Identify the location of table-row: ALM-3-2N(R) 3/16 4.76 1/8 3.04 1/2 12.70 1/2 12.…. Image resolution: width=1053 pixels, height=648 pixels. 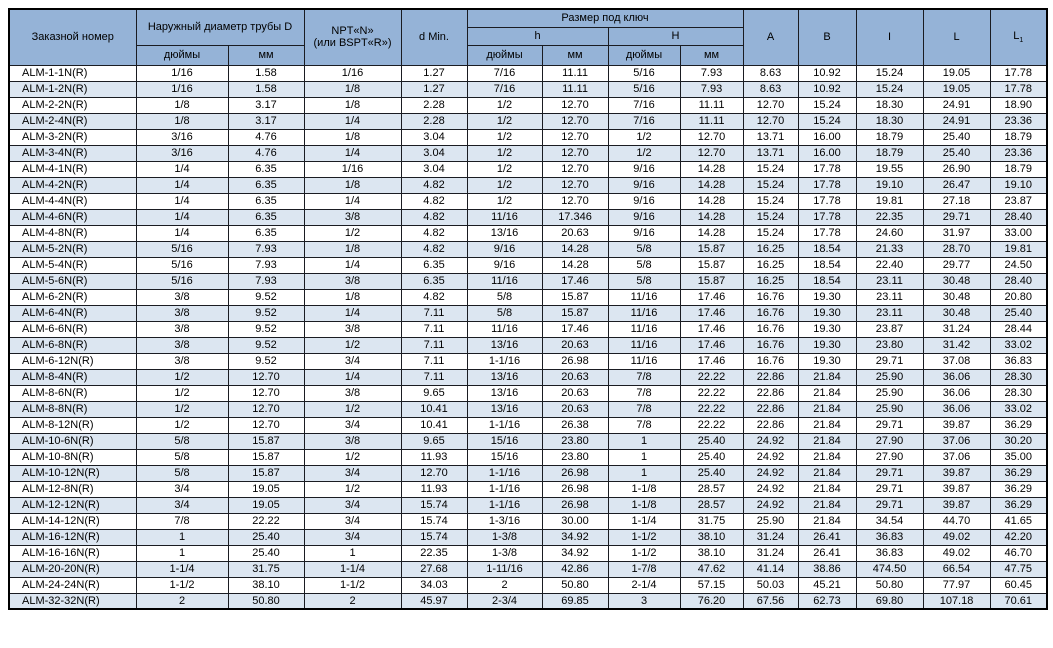
(528, 137).